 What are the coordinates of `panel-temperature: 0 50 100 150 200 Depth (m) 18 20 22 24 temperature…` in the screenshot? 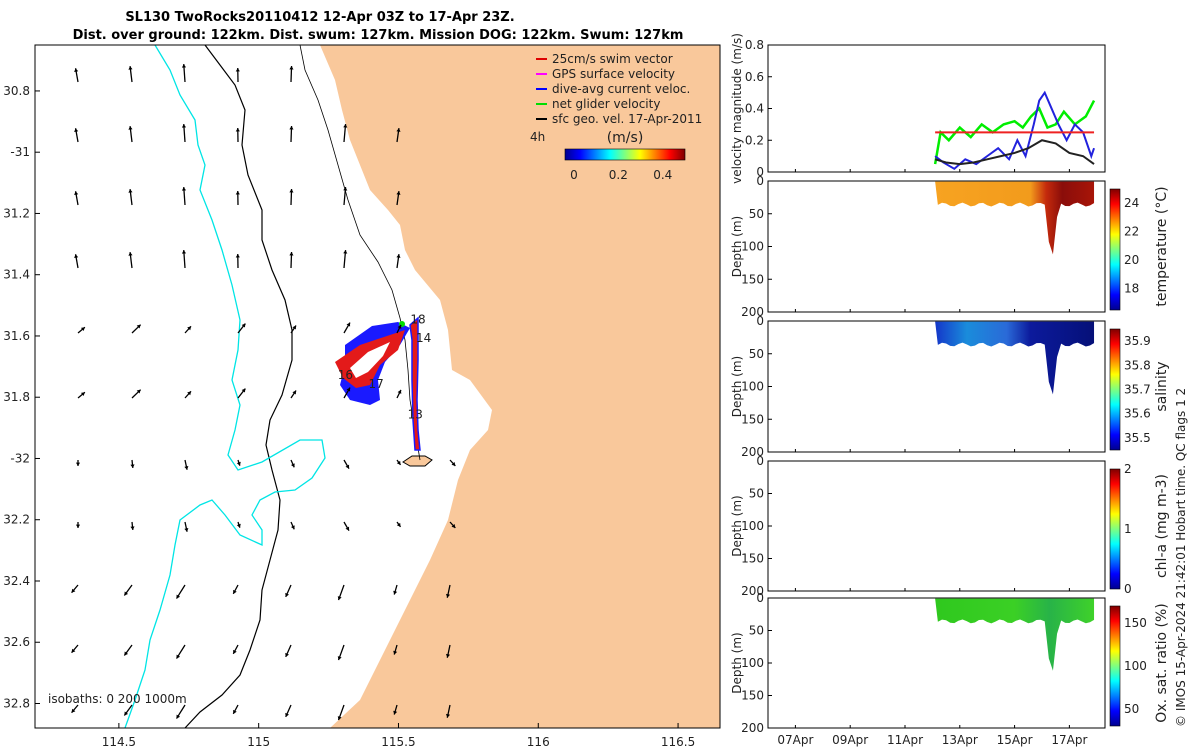 It's located at (950, 246).